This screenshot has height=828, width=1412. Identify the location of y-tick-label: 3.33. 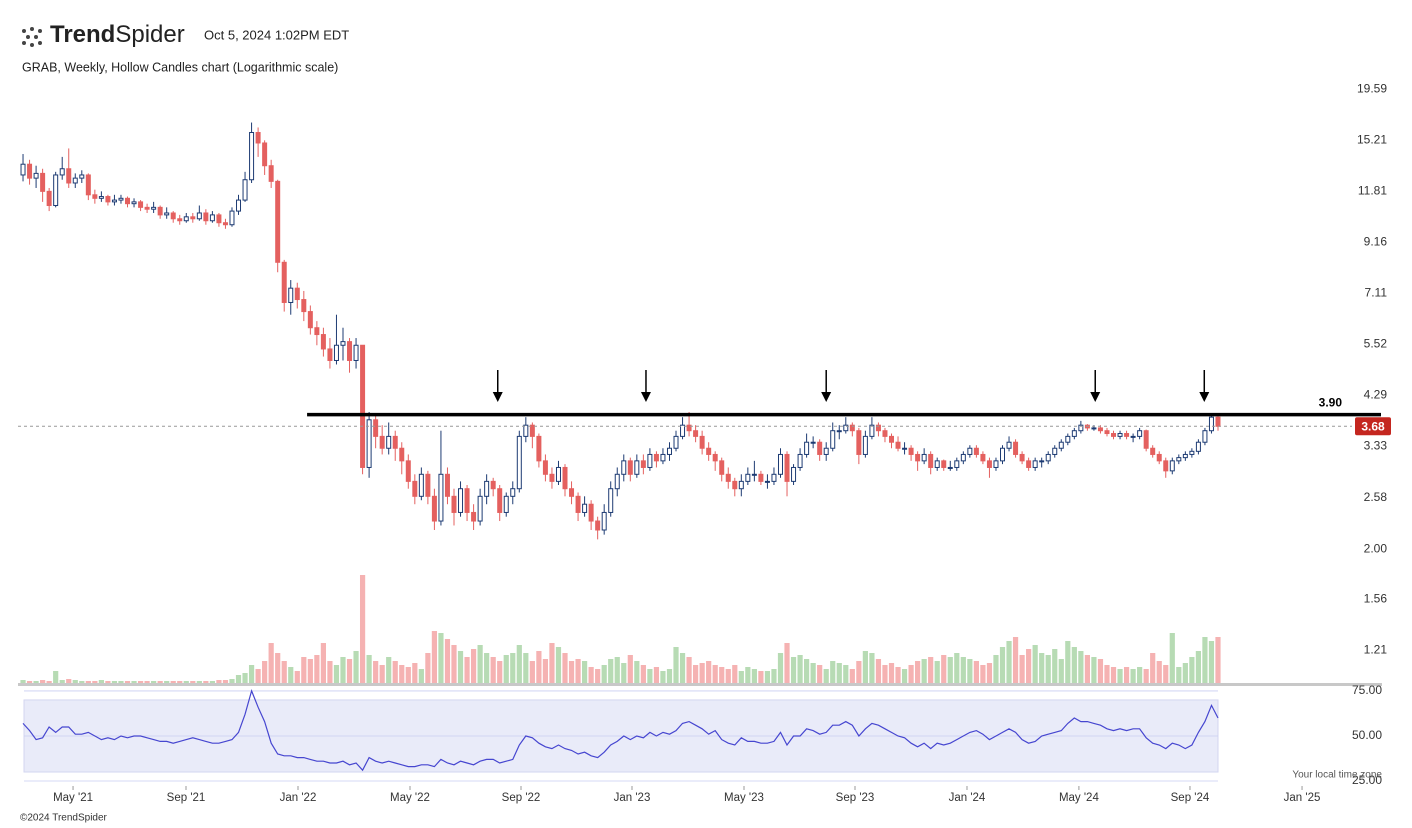
(1376, 446).